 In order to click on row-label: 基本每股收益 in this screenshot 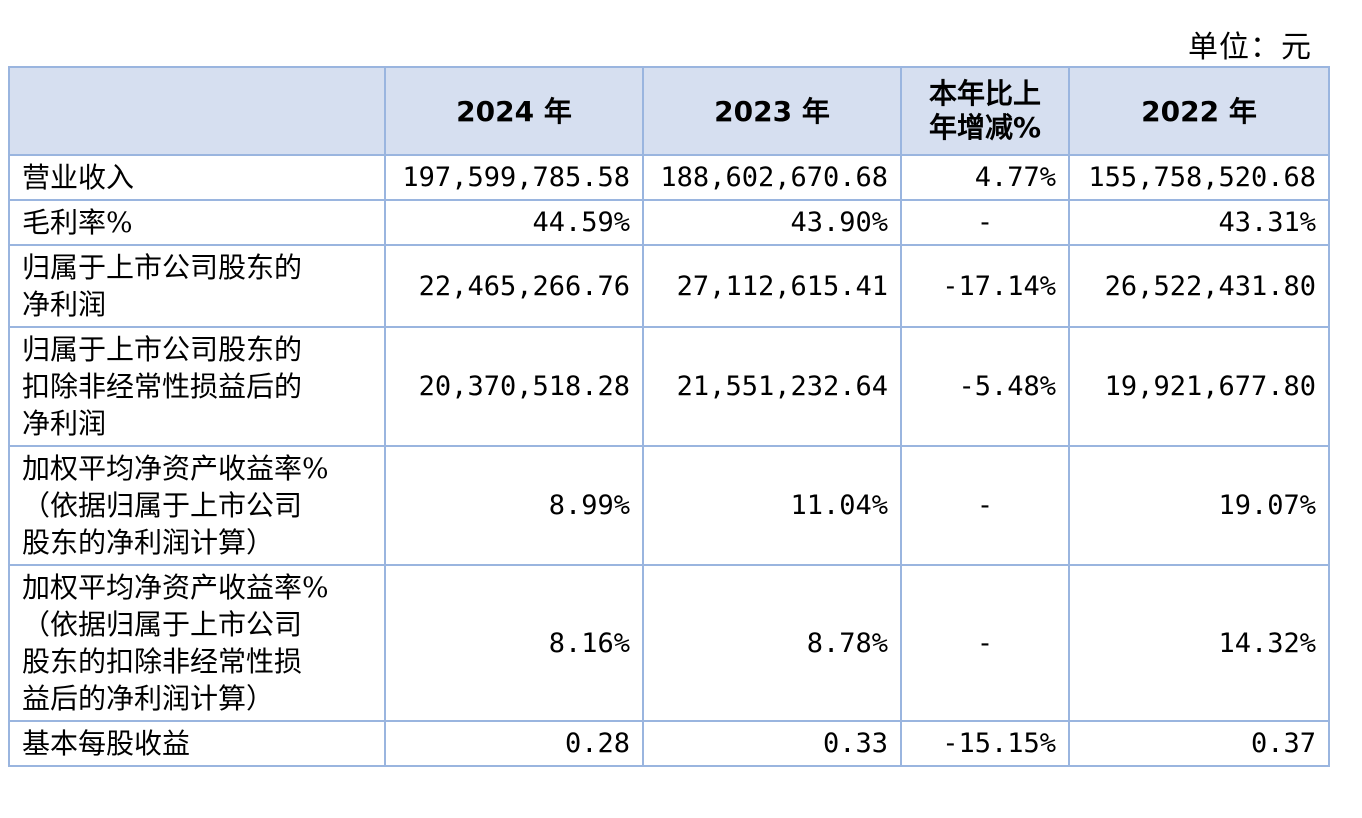, I will do `click(197, 743)`.